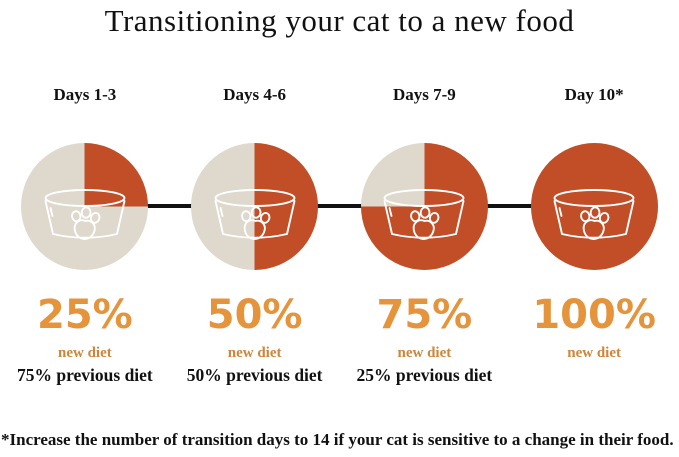 Image resolution: width=679 pixels, height=457 pixels. Describe the element at coordinates (594, 315) in the screenshot. I see `new-diet-percent: 100%` at that location.